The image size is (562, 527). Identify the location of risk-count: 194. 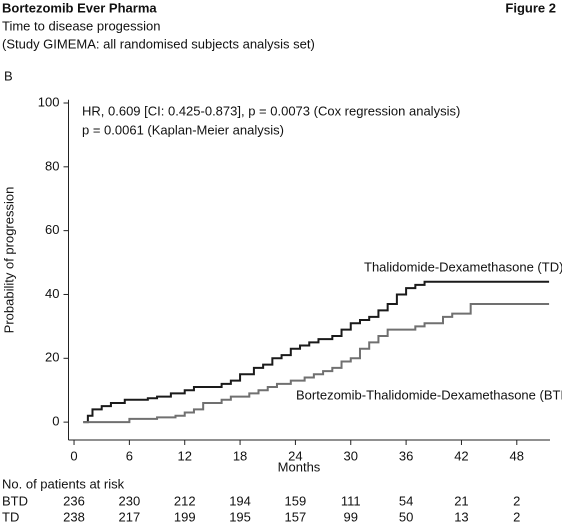
(240, 500).